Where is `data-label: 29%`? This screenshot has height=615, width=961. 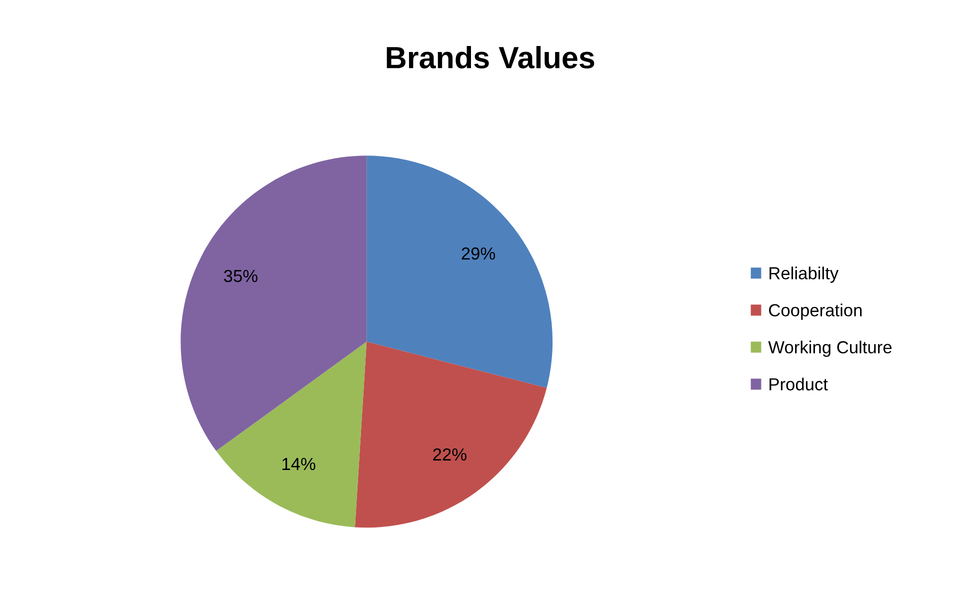
data-label: 29% is located at coordinates (479, 253).